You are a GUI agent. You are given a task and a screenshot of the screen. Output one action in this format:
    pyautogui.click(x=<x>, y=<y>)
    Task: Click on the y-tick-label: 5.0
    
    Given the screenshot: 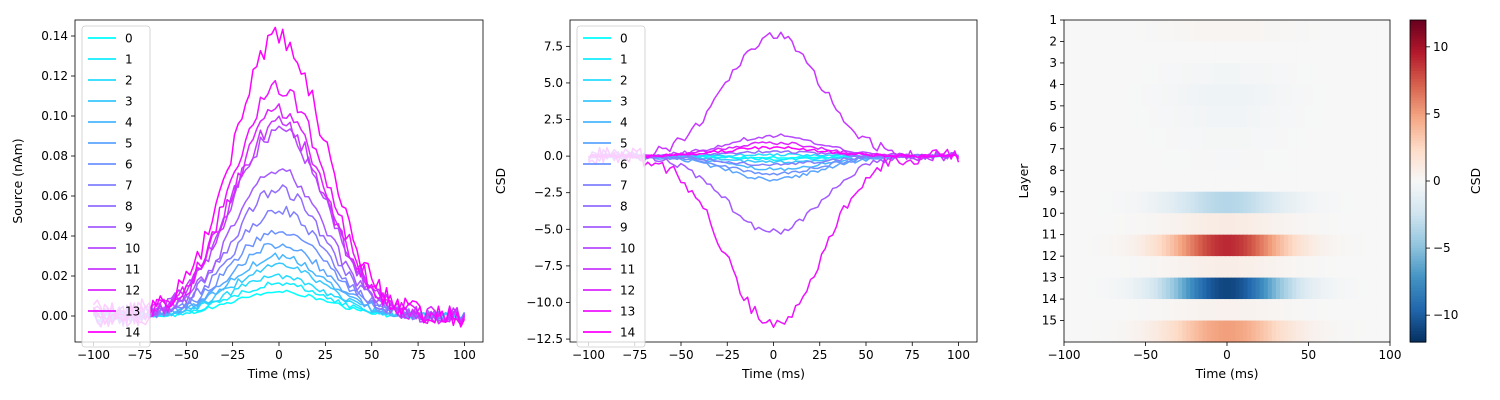 What is the action you would take?
    pyautogui.click(x=553, y=83)
    